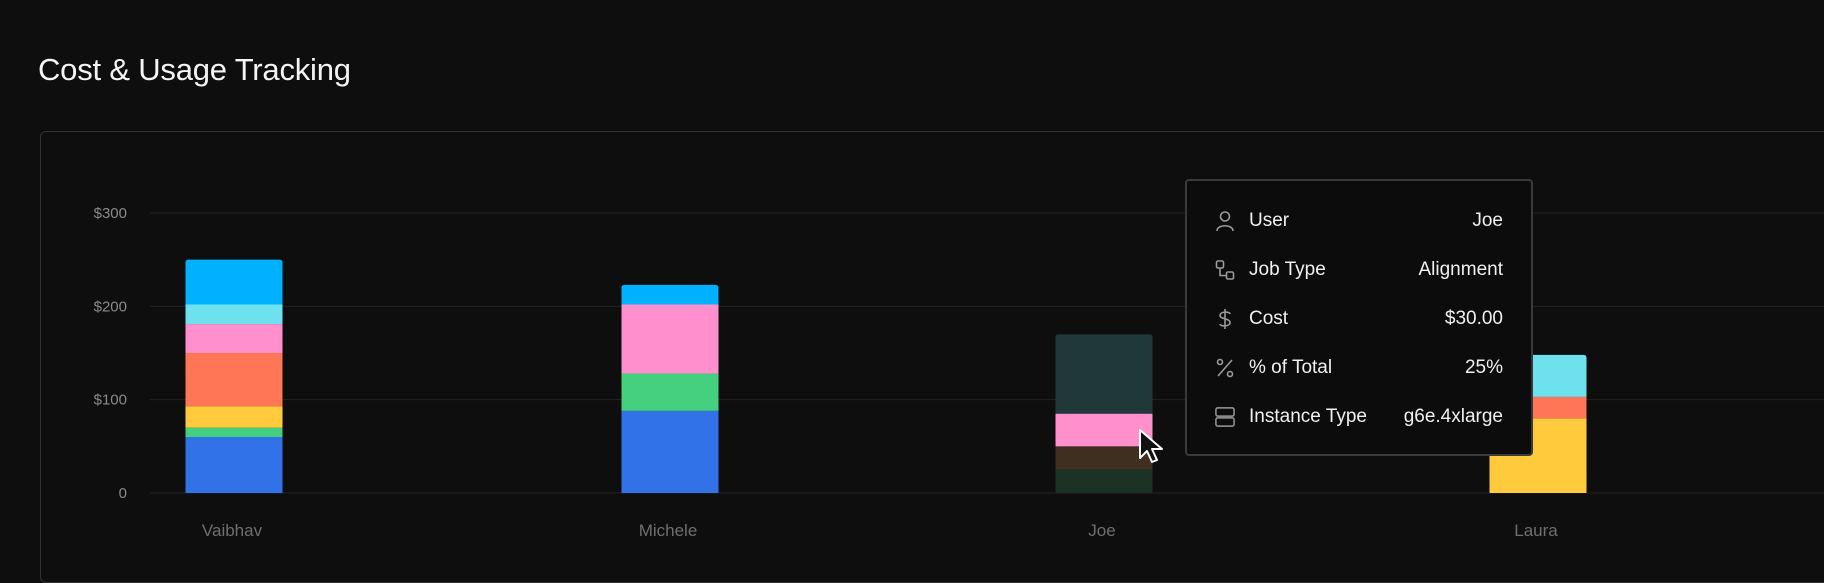 The height and width of the screenshot is (583, 1824). What do you see at coordinates (1225, 221) in the screenshot?
I see `user-icon` at bounding box center [1225, 221].